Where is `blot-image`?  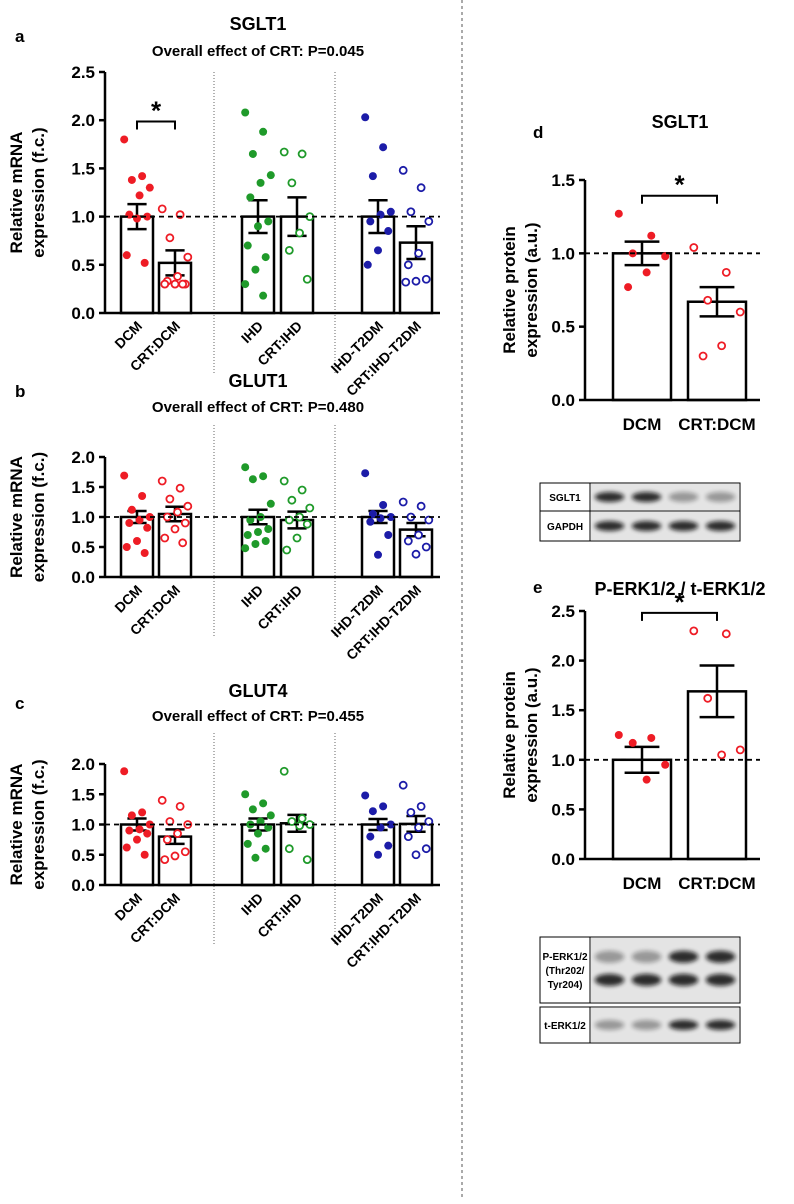
blot-image is located at coordinates (665, 970).